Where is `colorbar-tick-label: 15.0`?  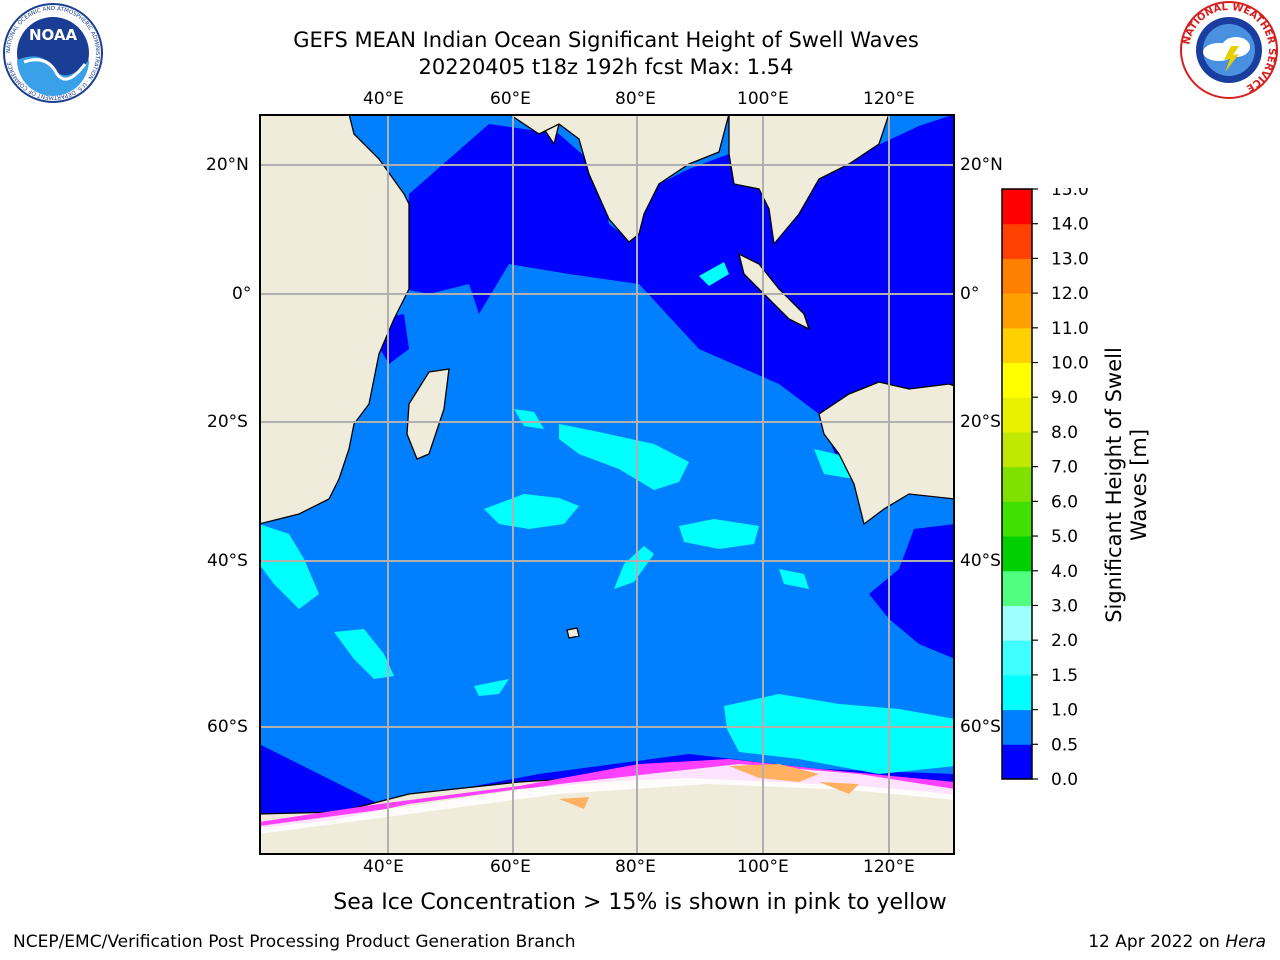 colorbar-tick-label: 15.0 is located at coordinates (1070, 194).